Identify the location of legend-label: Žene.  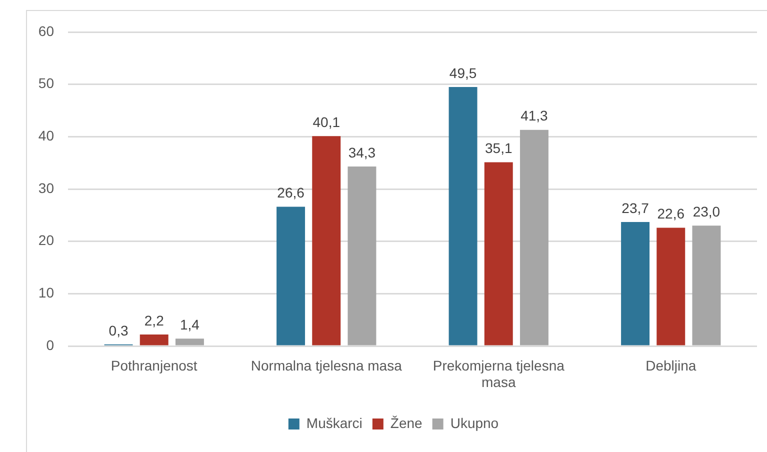
(406, 422).